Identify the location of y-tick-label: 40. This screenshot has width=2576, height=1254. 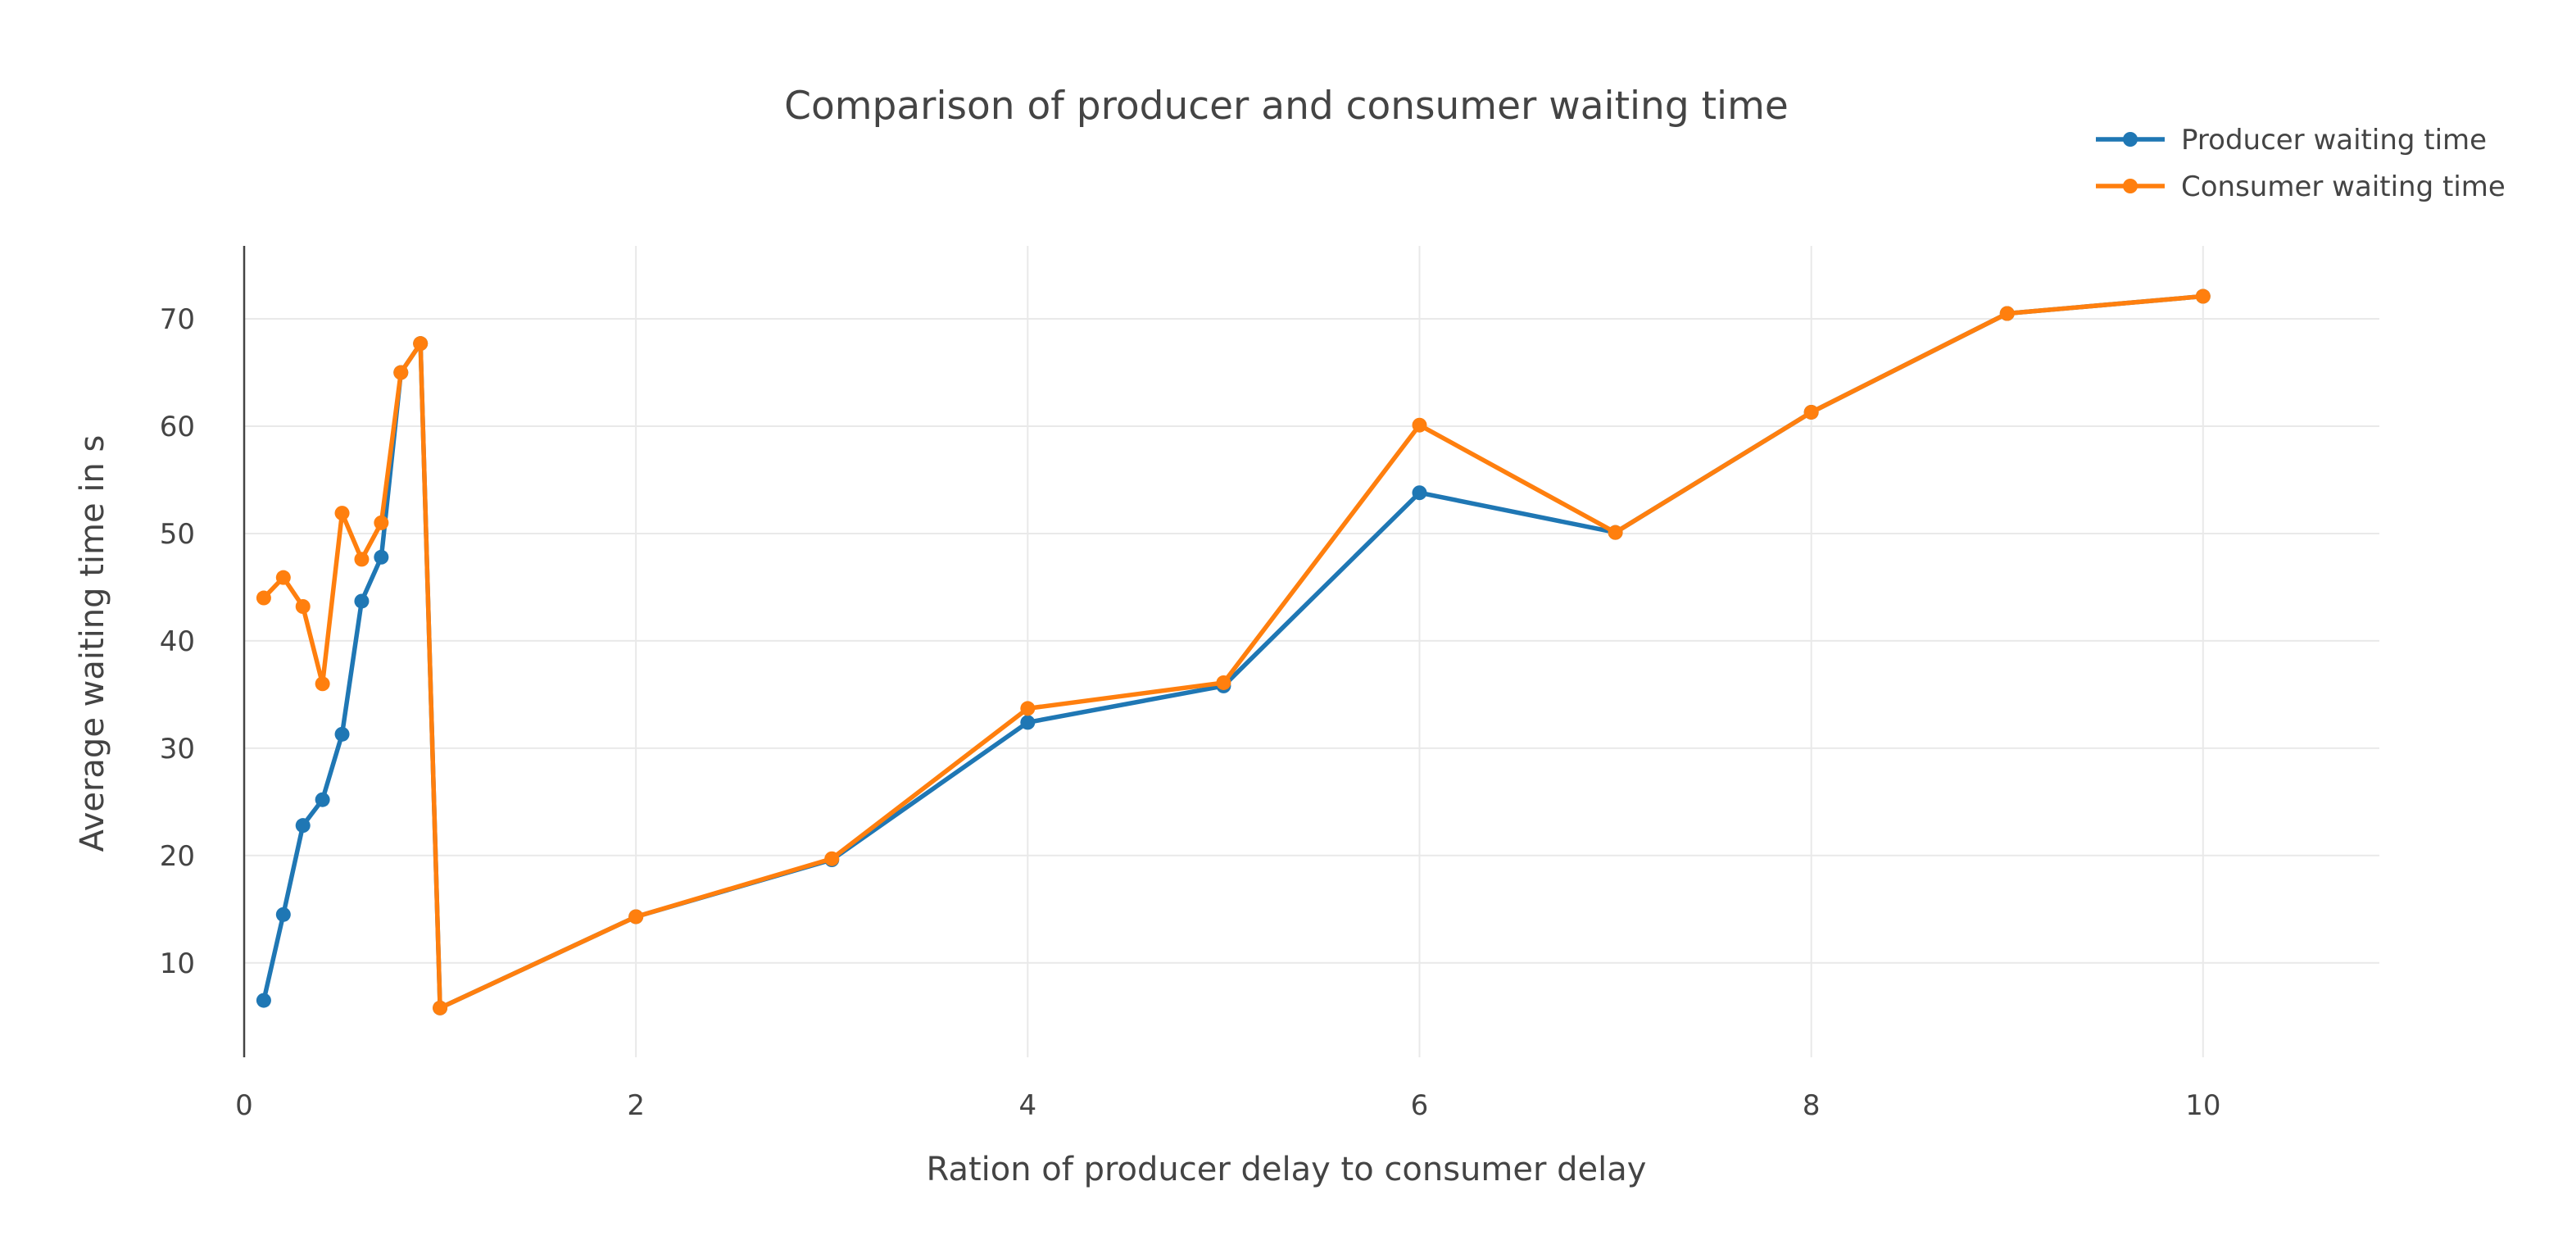
(177, 641).